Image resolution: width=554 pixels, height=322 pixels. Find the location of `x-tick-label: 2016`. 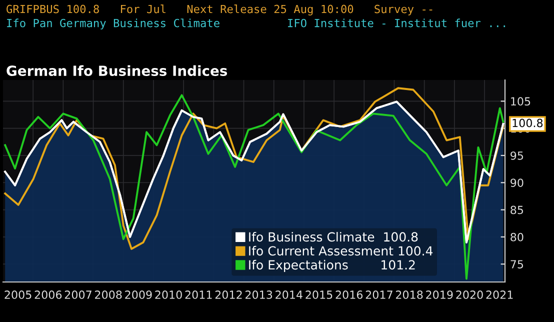

x-tick-label: 2016 is located at coordinates (349, 294).